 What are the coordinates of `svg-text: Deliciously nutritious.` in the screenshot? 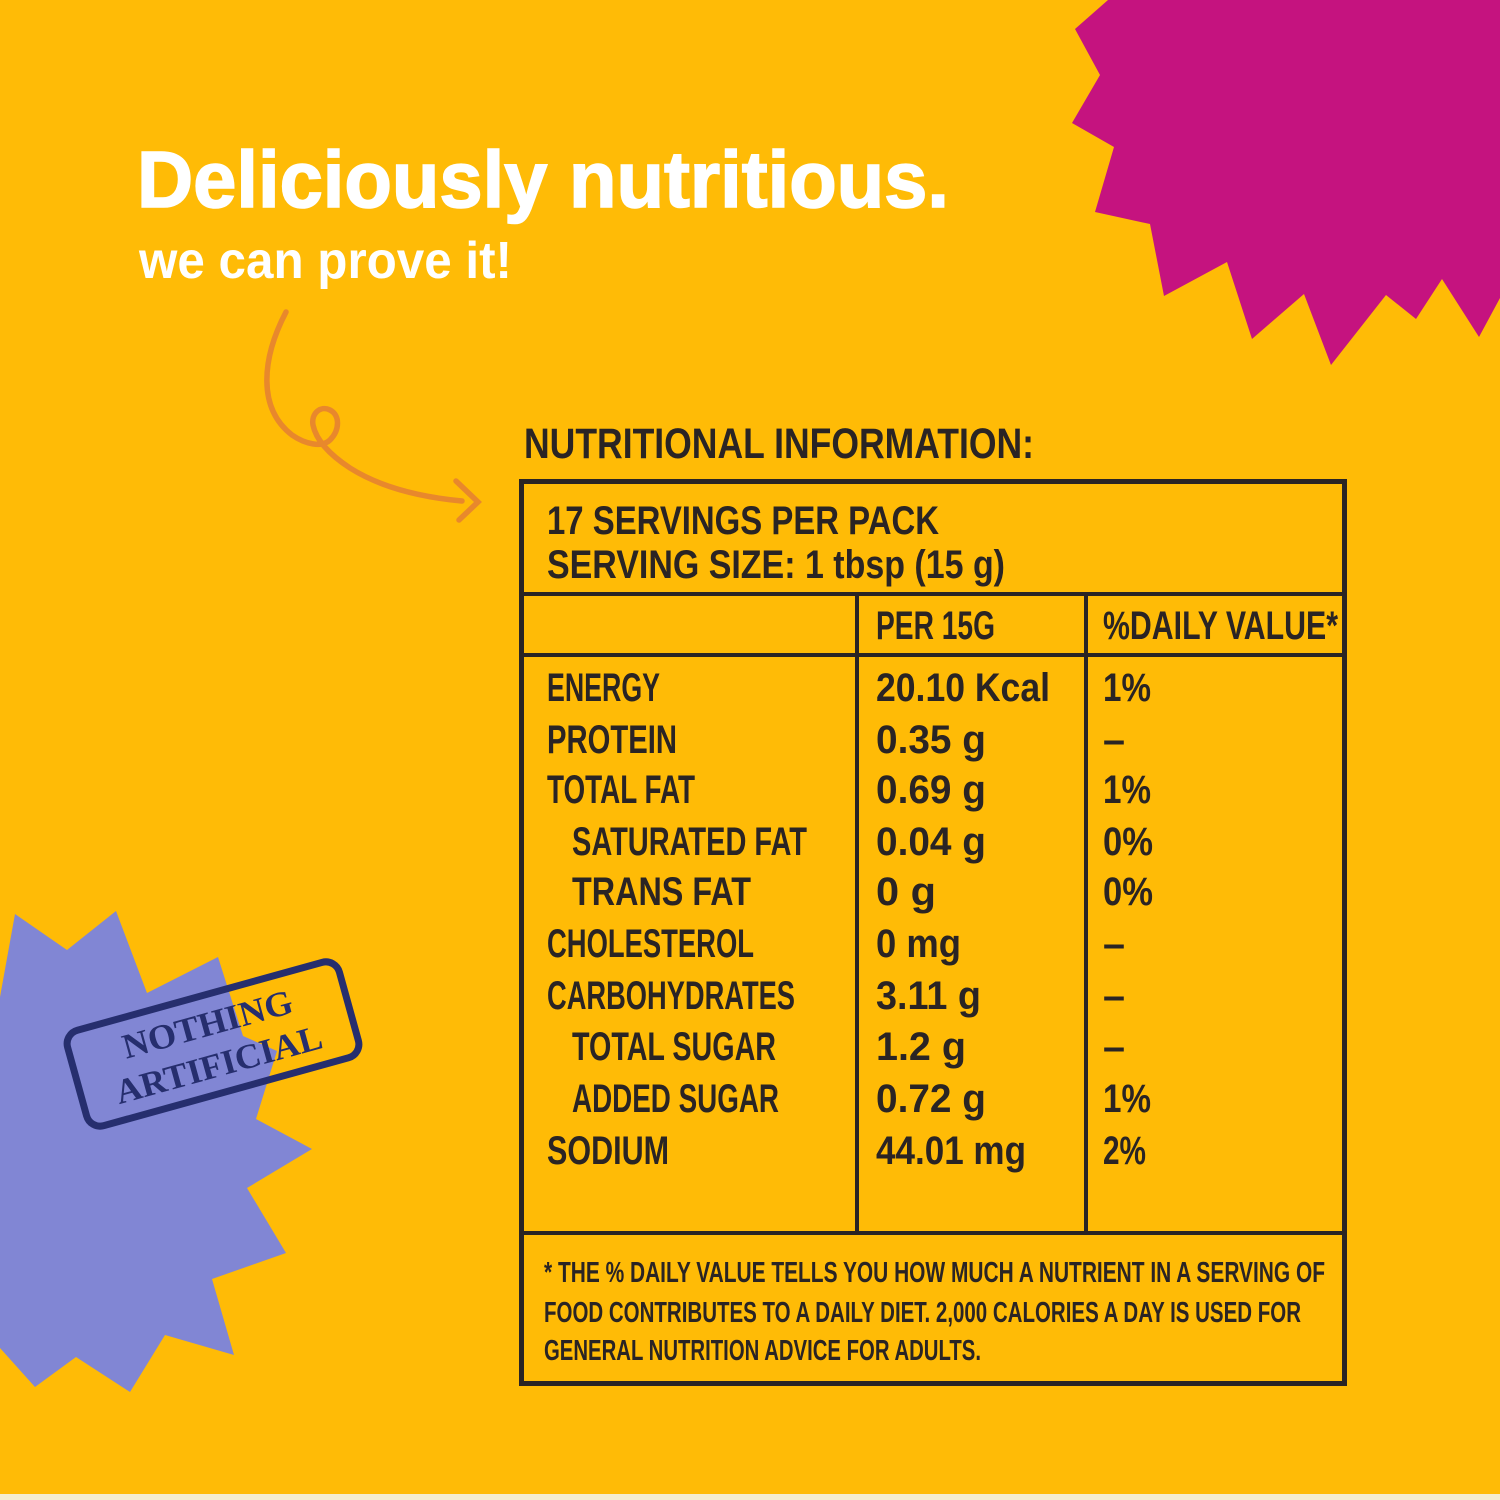 It's located at (543, 179).